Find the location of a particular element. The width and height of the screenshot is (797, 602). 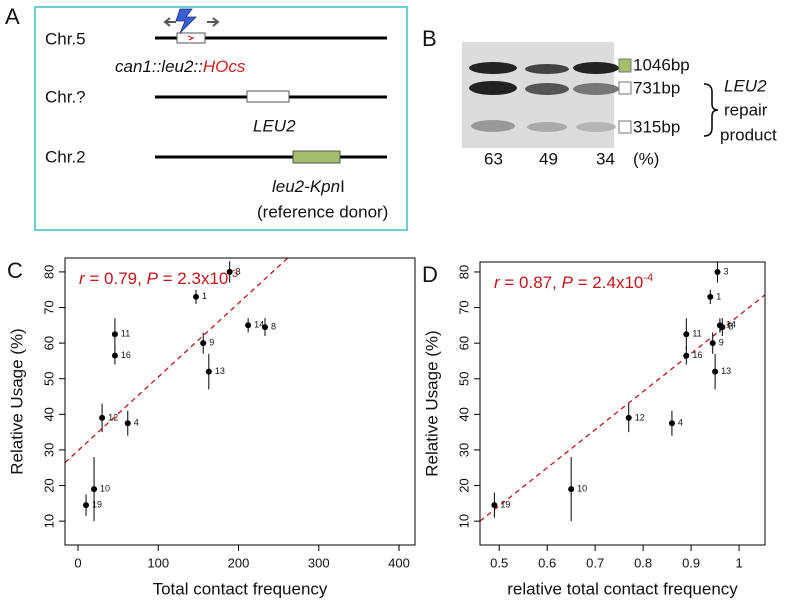

percentage: 34 is located at coordinates (605, 158).